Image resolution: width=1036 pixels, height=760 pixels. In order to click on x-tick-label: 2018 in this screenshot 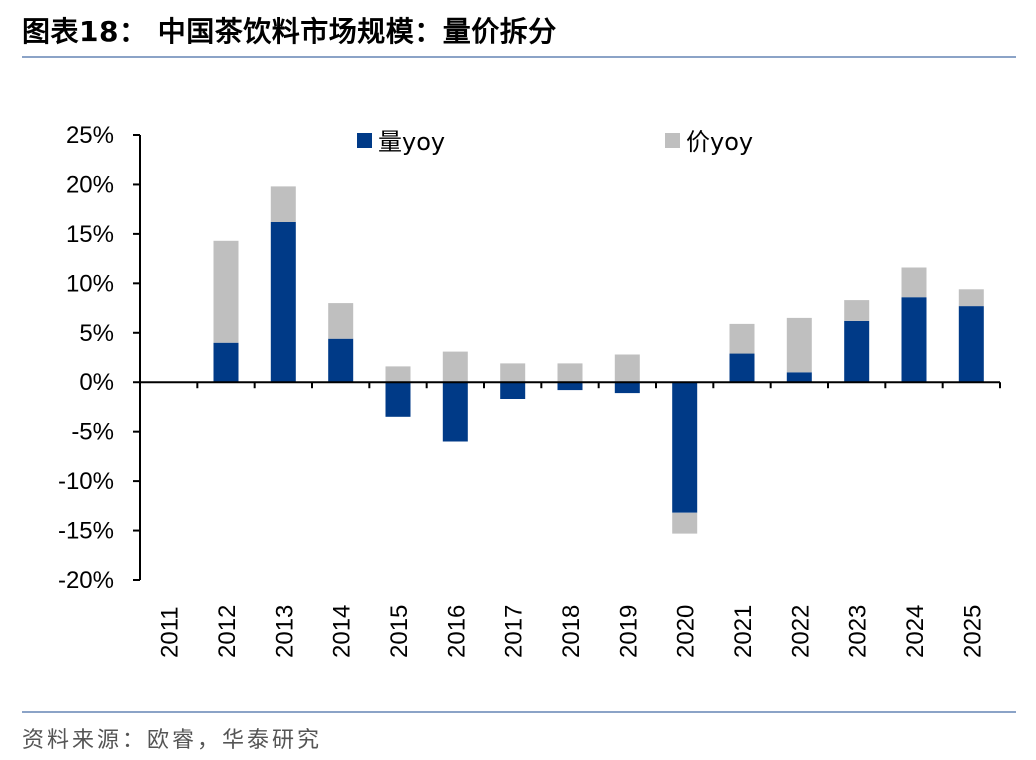, I will do `click(571, 631)`.